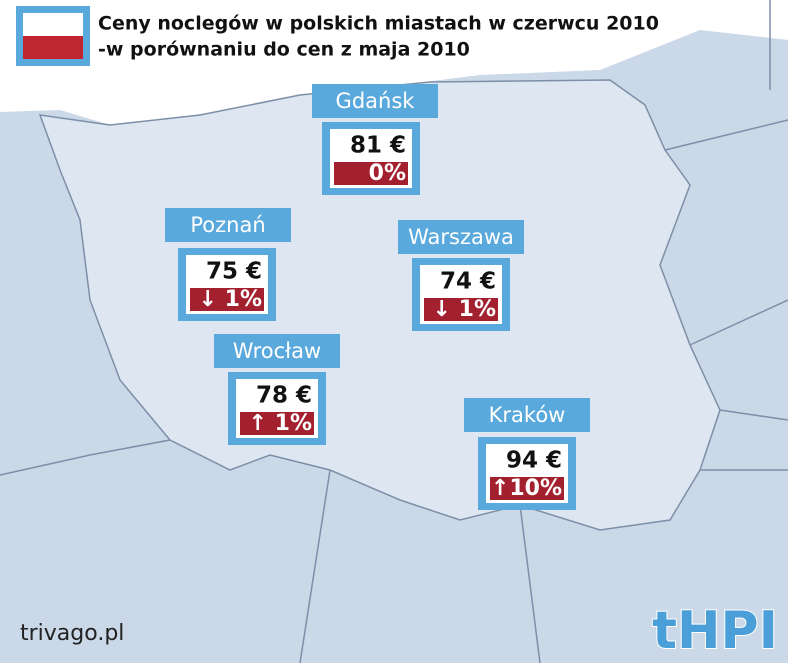  I want to click on city: Warszawa 74 €↓ 1%, so click(461, 275).